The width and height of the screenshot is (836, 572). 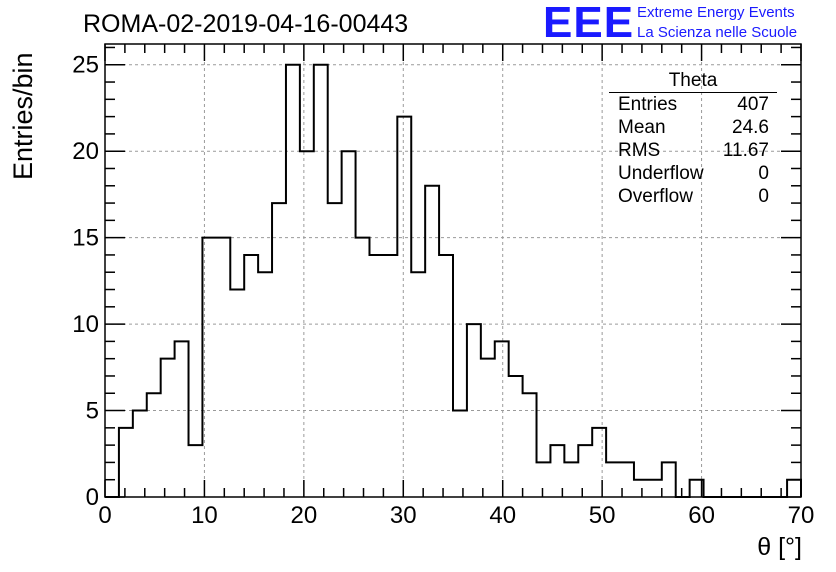 What do you see at coordinates (693, 104) in the screenshot?
I see `stats-row: Entries 407` at bounding box center [693, 104].